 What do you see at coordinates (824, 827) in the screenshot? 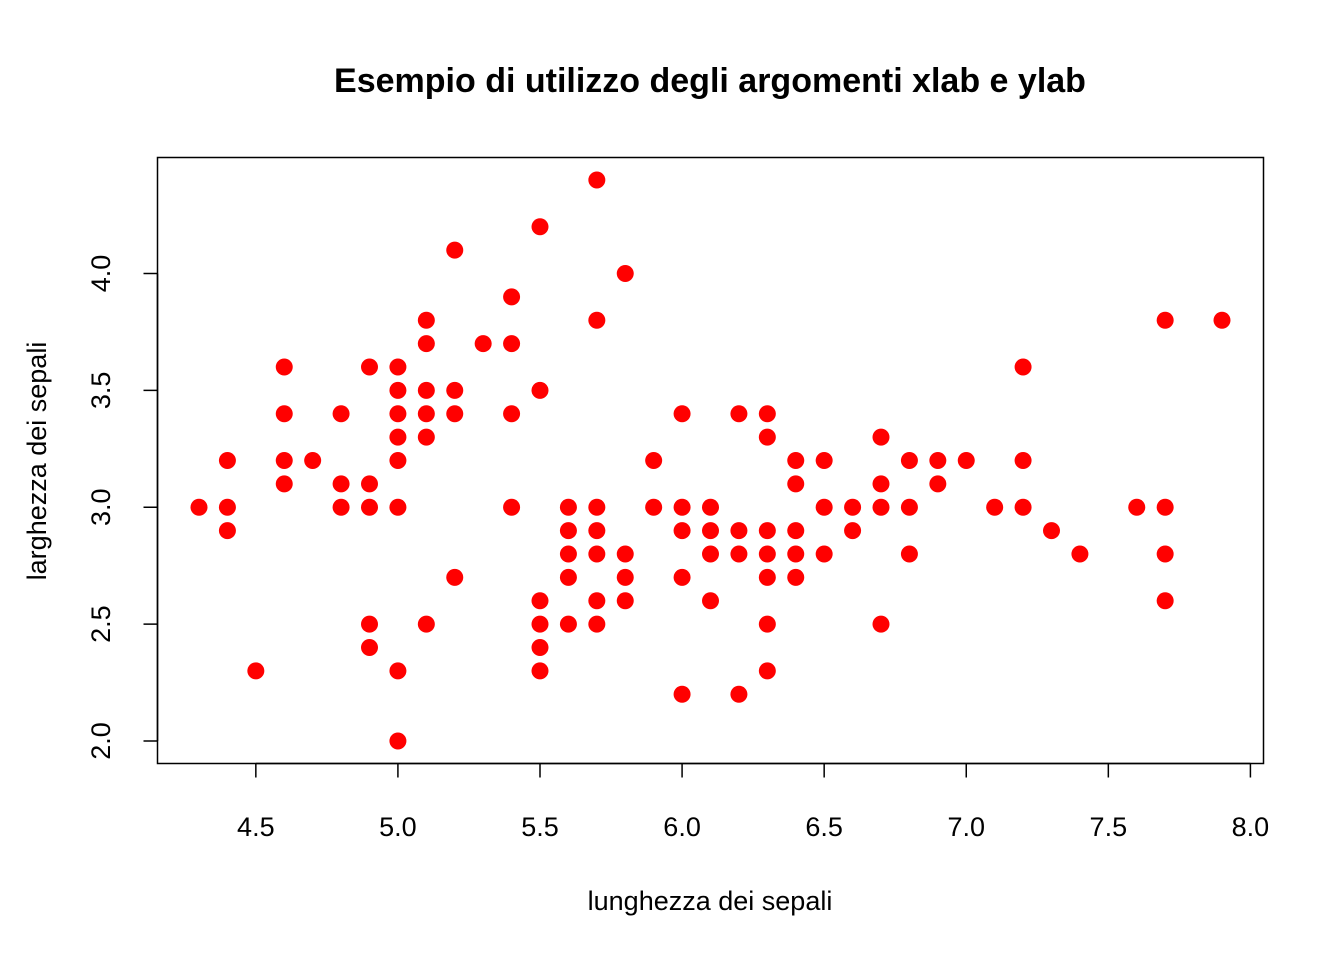
I see `x-tick-label: 6.5` at bounding box center [824, 827].